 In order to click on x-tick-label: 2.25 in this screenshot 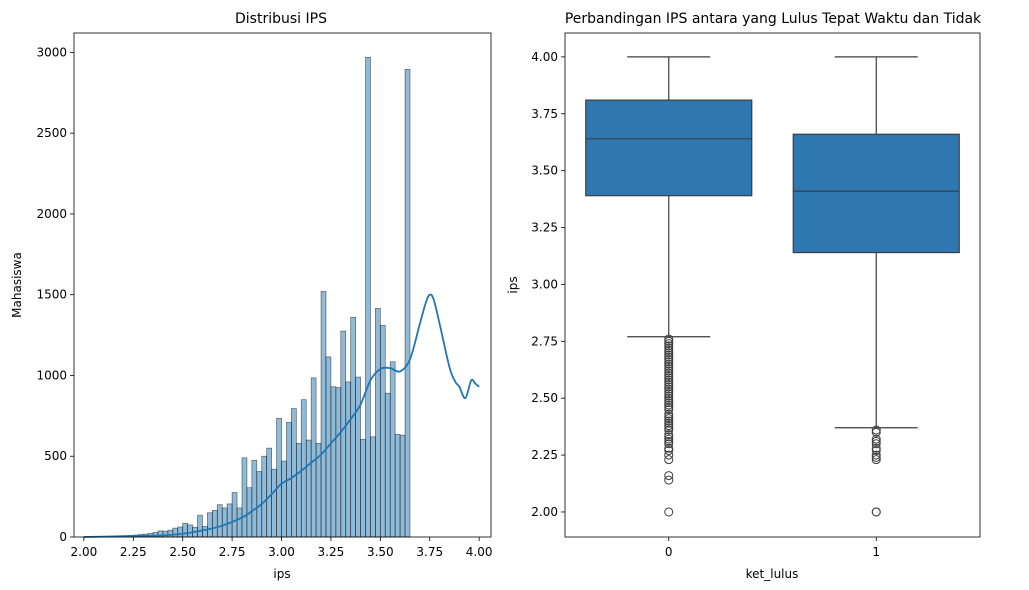, I will do `click(133, 552)`.